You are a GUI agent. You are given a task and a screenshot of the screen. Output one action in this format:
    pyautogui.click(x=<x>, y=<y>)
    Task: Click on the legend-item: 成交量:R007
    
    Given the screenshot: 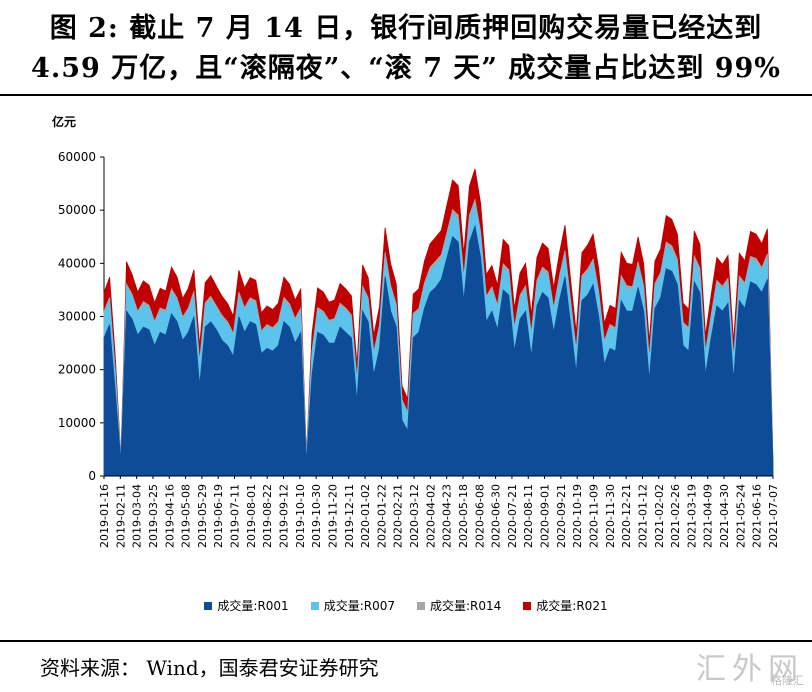 What is the action you would take?
    pyautogui.click(x=352, y=605)
    